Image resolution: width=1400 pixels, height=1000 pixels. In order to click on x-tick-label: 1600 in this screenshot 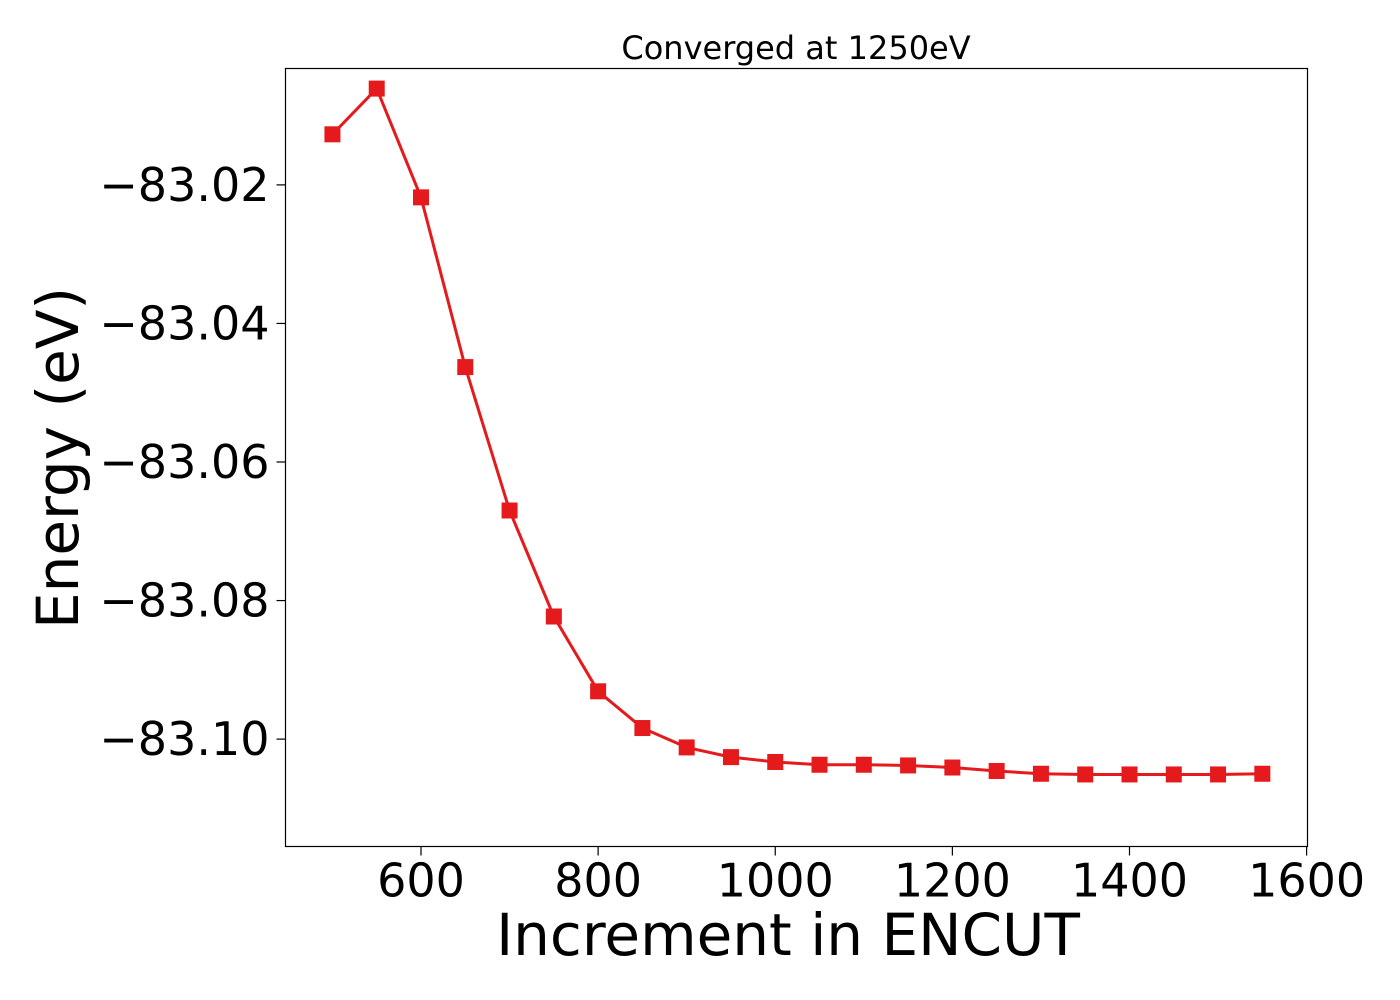, I will do `click(1306, 881)`.